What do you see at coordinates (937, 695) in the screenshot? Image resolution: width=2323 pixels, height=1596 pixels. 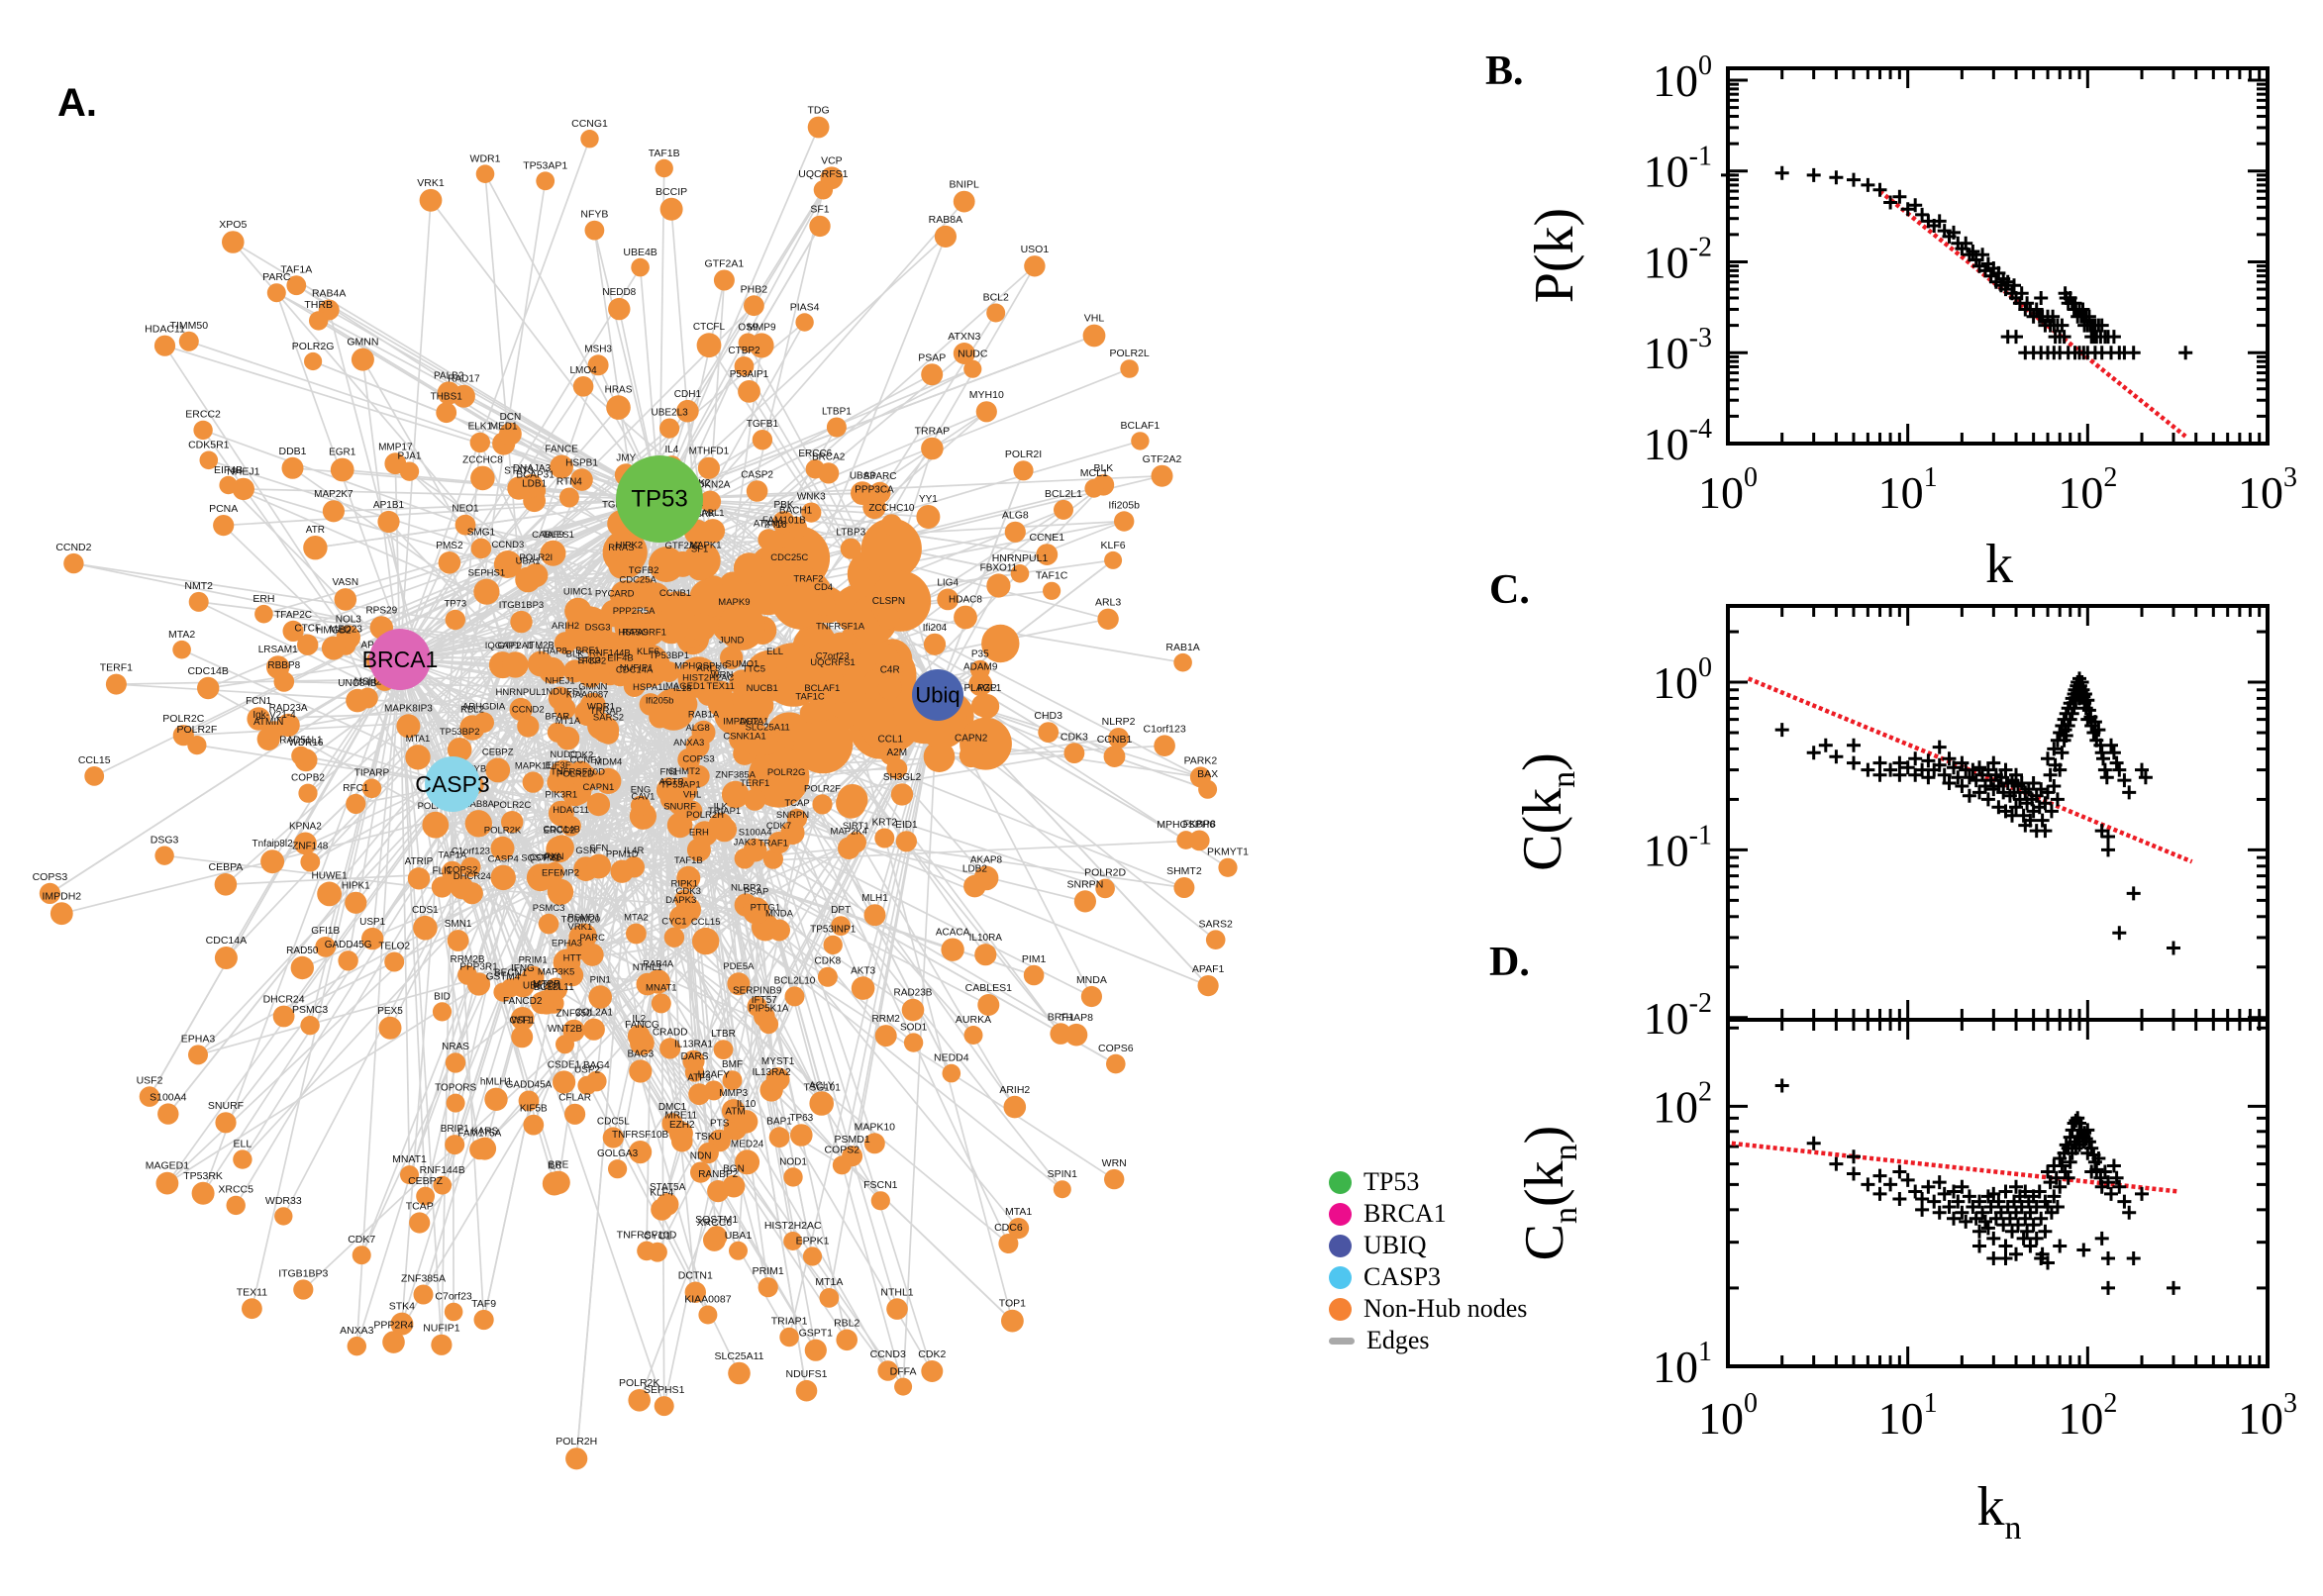 I see `hub-node-Ubiq` at bounding box center [937, 695].